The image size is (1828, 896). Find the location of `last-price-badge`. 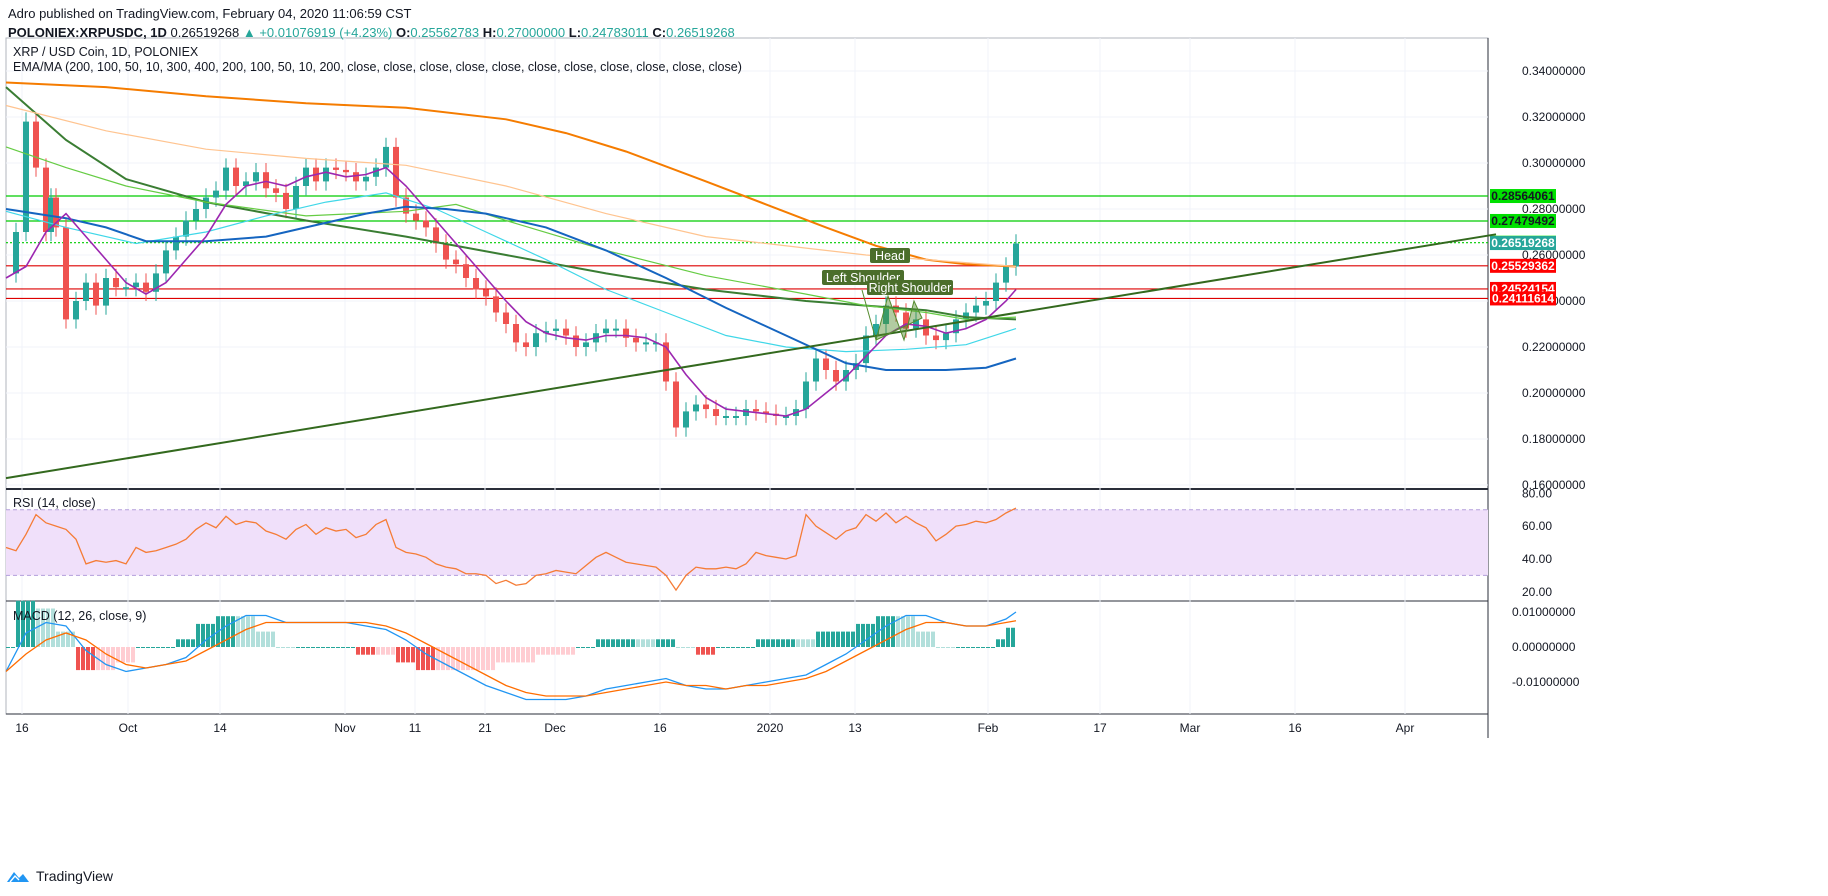

last-price-badge is located at coordinates (1523, 243).